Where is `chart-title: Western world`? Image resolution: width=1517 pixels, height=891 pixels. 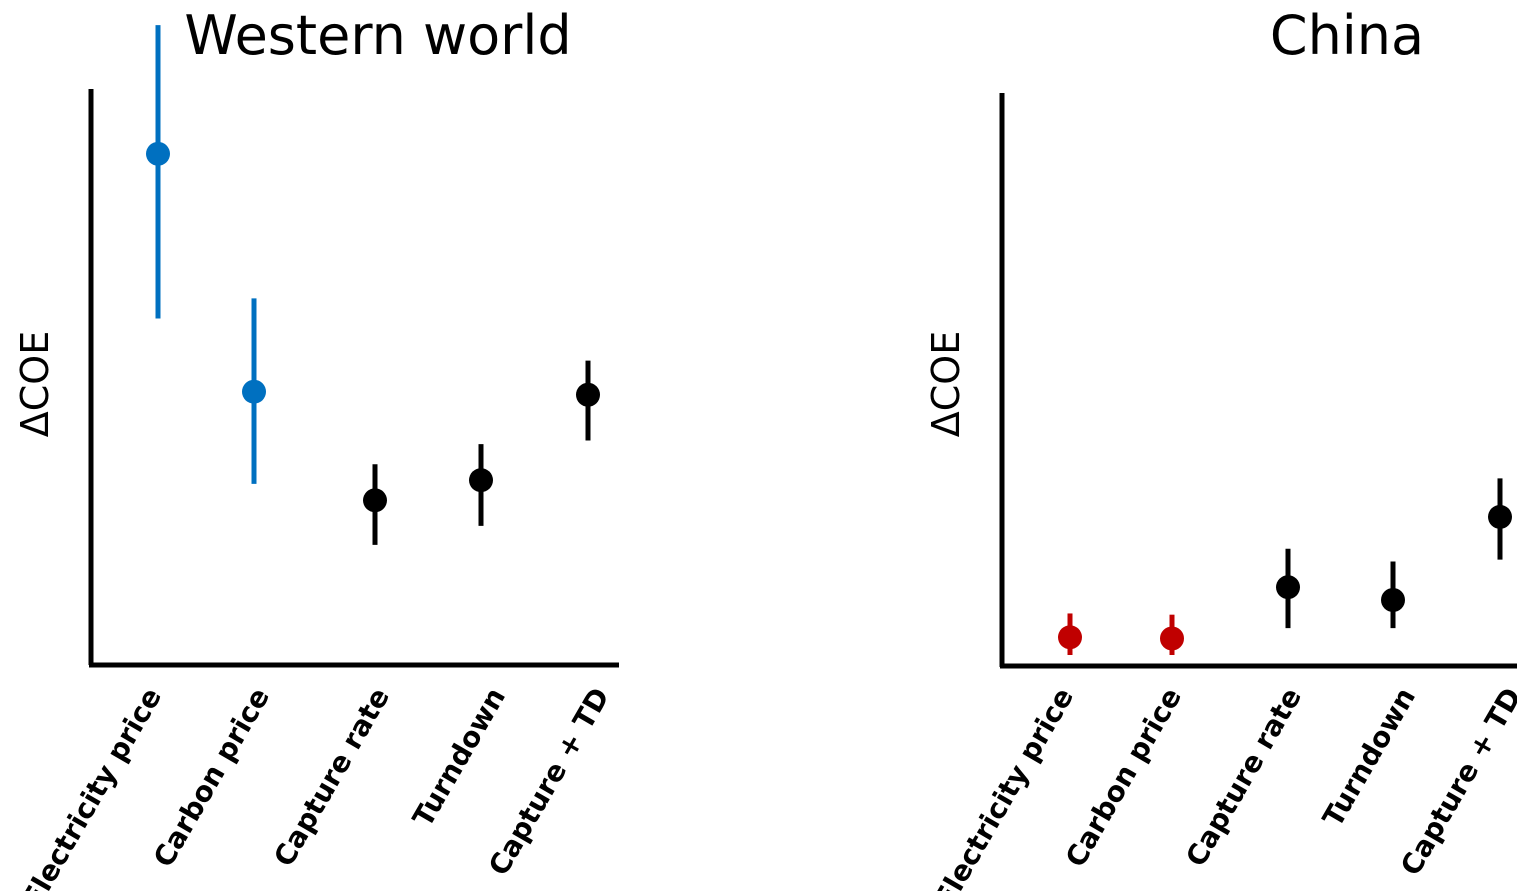 chart-title: Western world is located at coordinates (377, 35).